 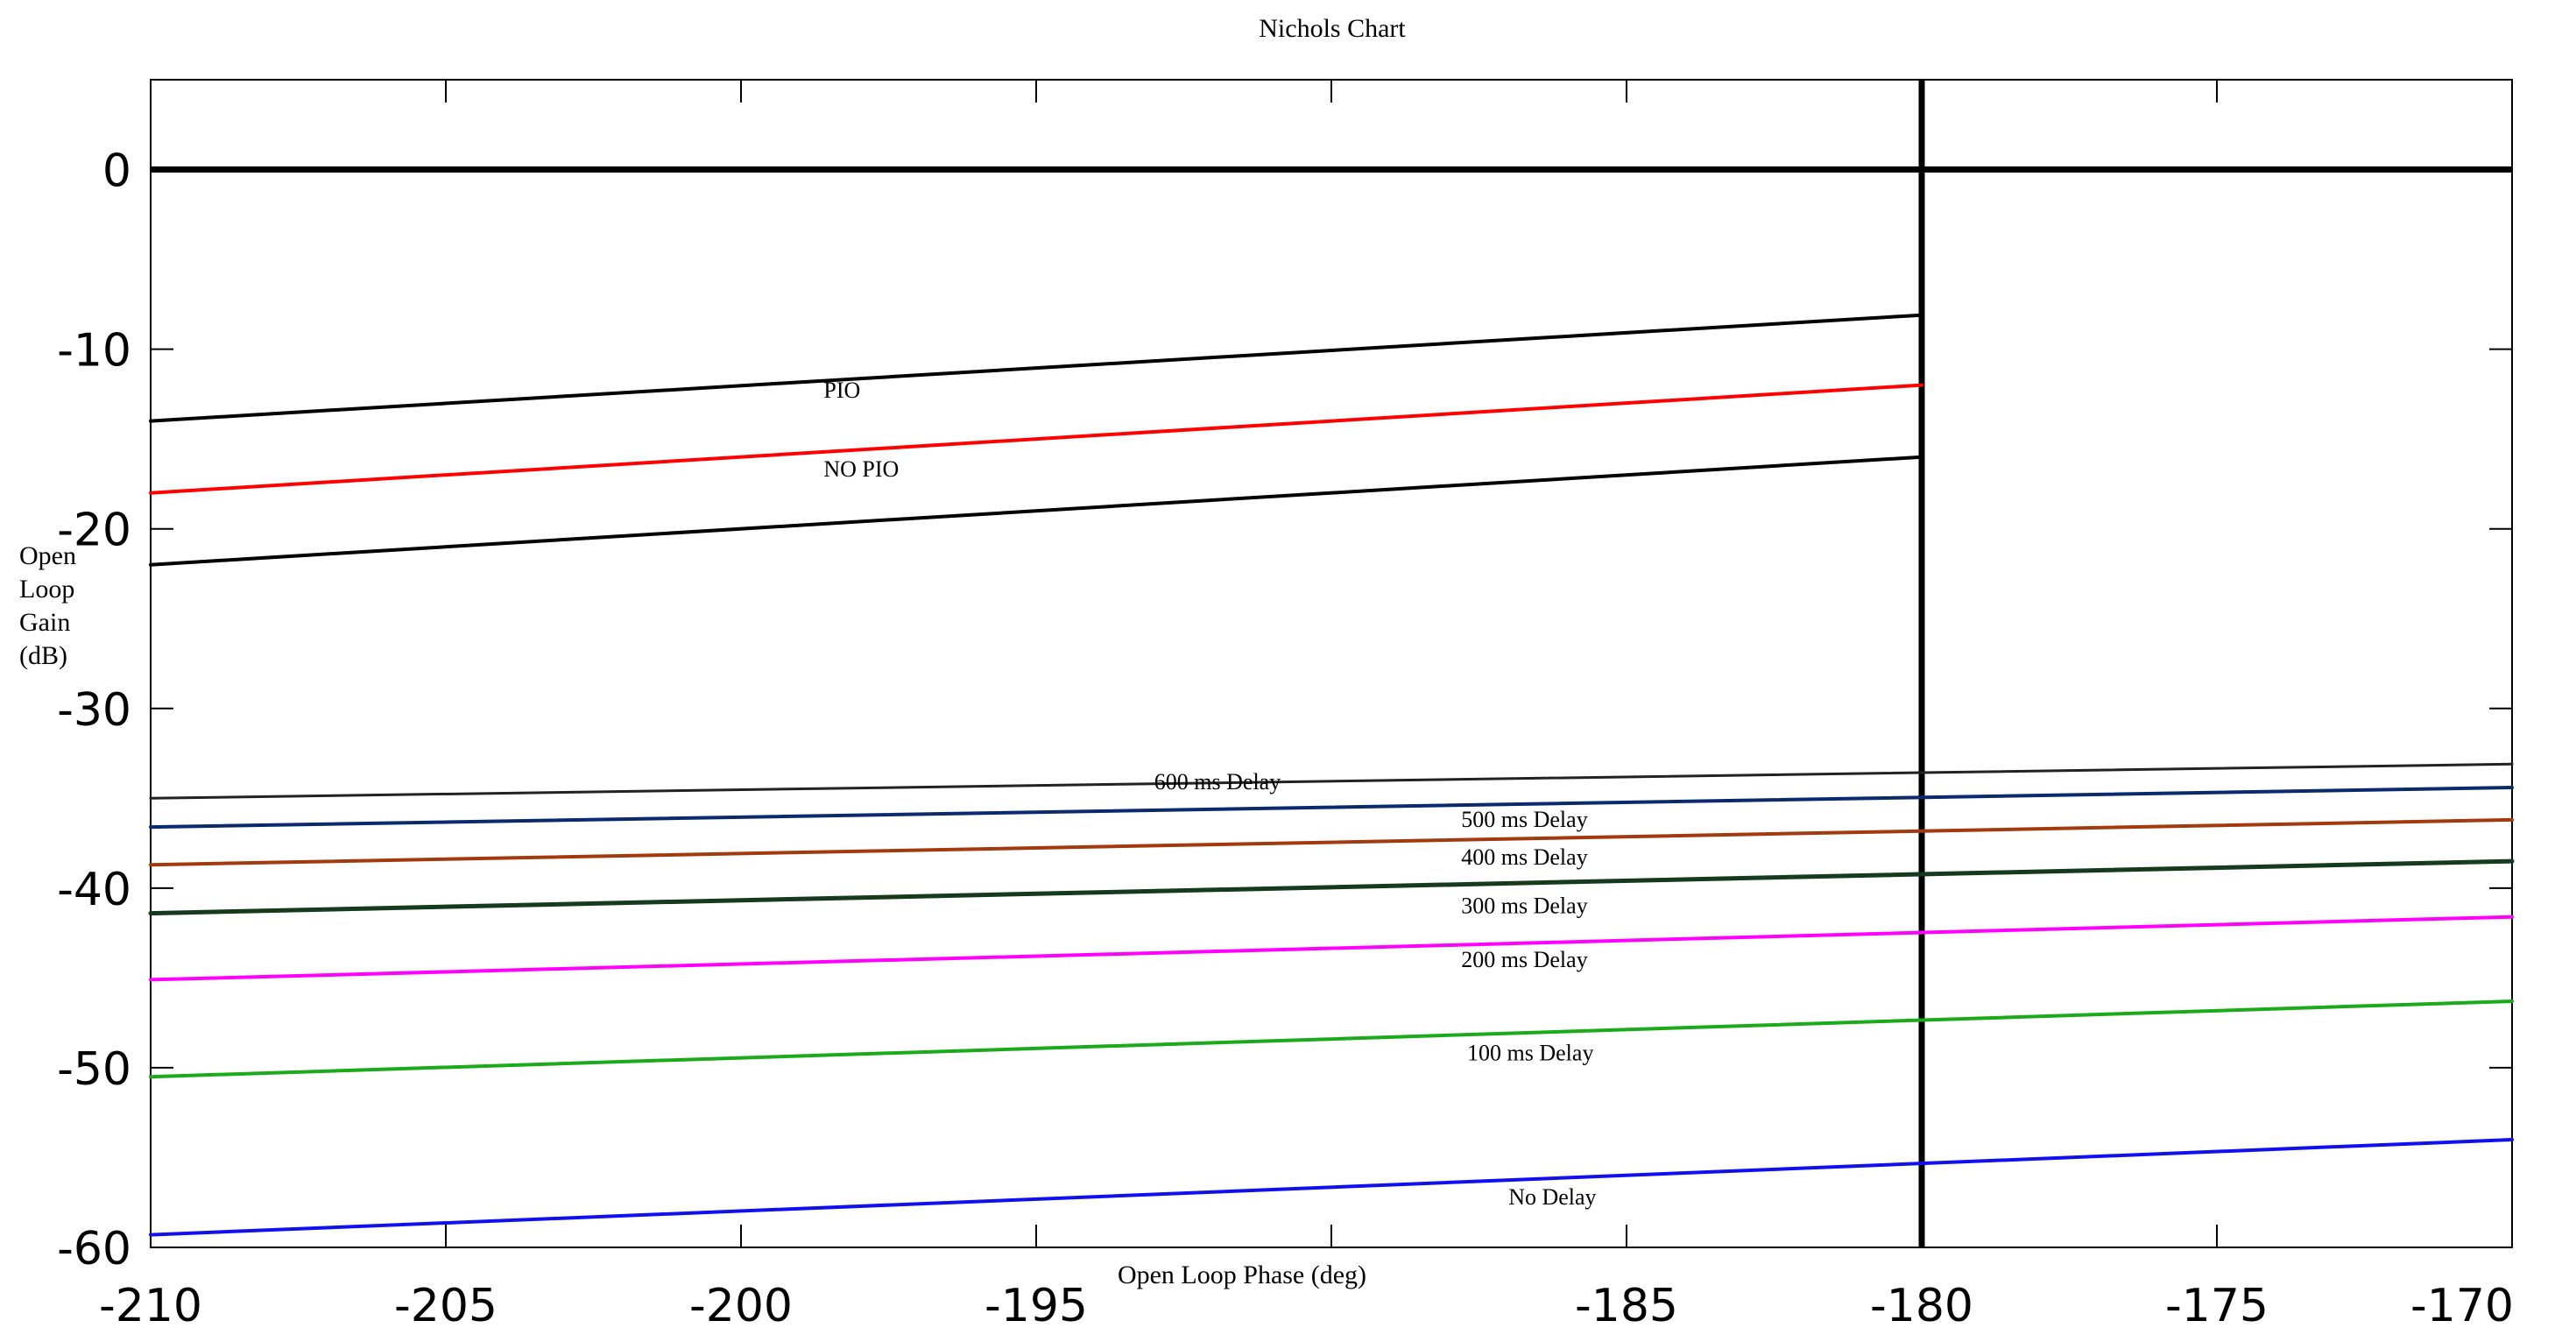 I want to click on series-line-no-pio, so click(x=1036, y=511).